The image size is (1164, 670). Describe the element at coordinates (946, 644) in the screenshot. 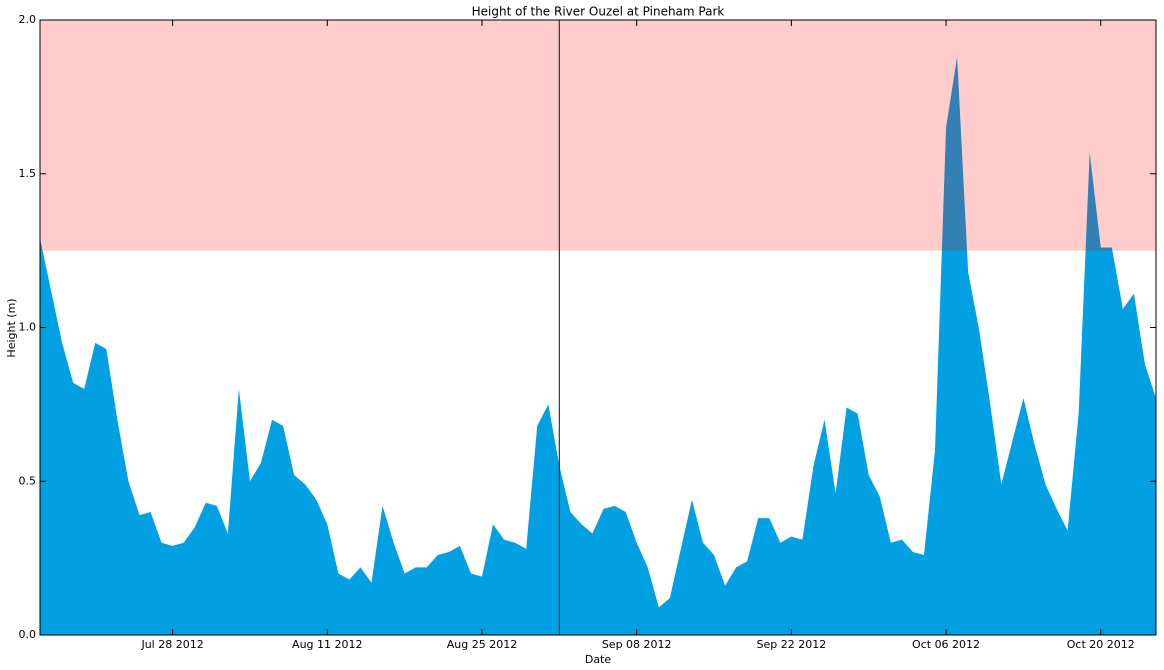

I see `x-tick-label: Oct 06 2012` at that location.